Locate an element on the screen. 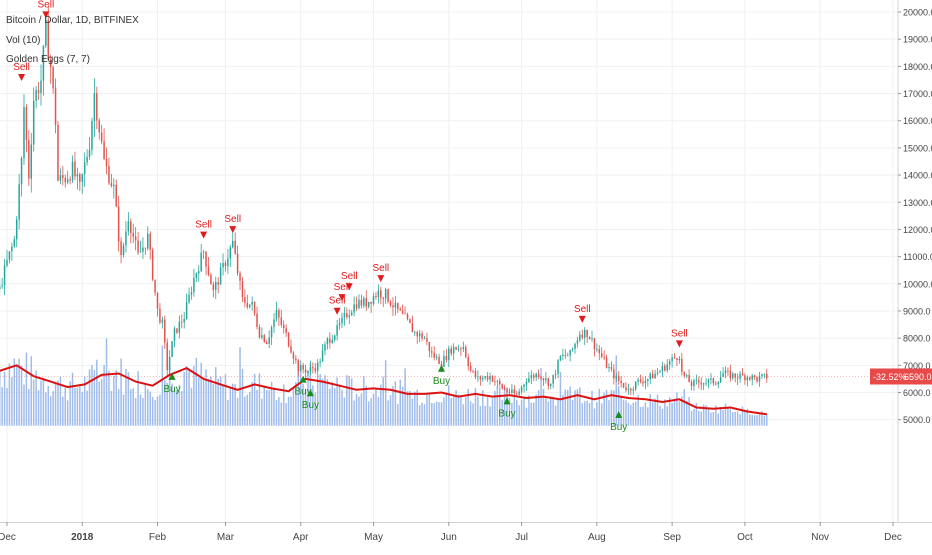 This screenshot has height=555, width=932. sell-label: Sell is located at coordinates (349, 276).